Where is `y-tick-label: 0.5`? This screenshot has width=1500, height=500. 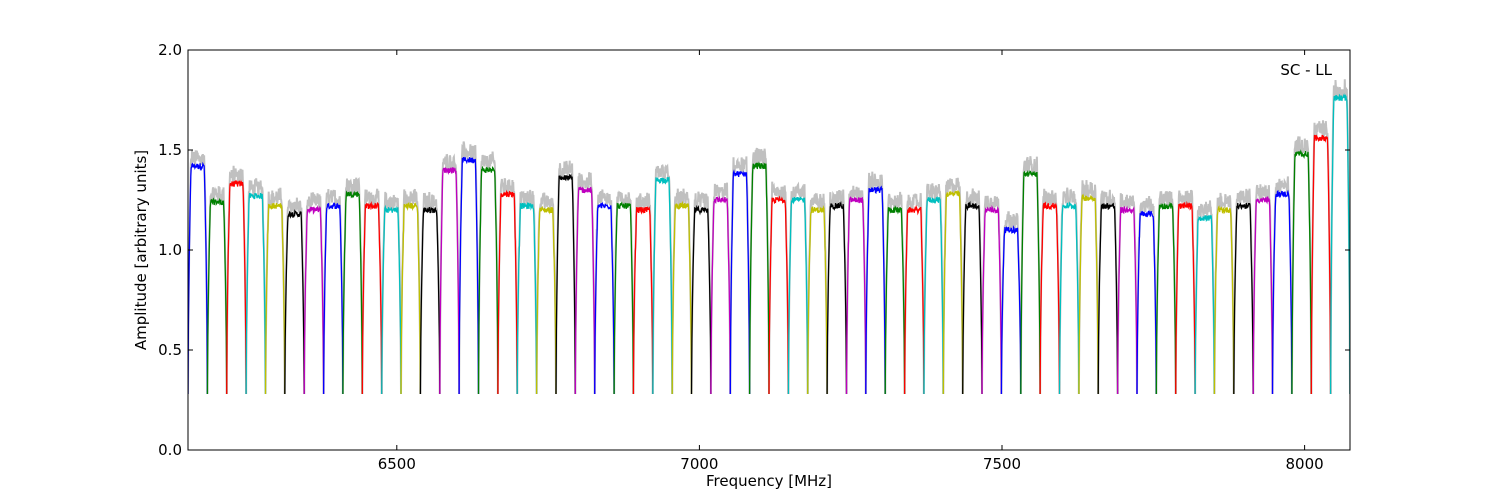
y-tick-label: 0.5 is located at coordinates (170, 350).